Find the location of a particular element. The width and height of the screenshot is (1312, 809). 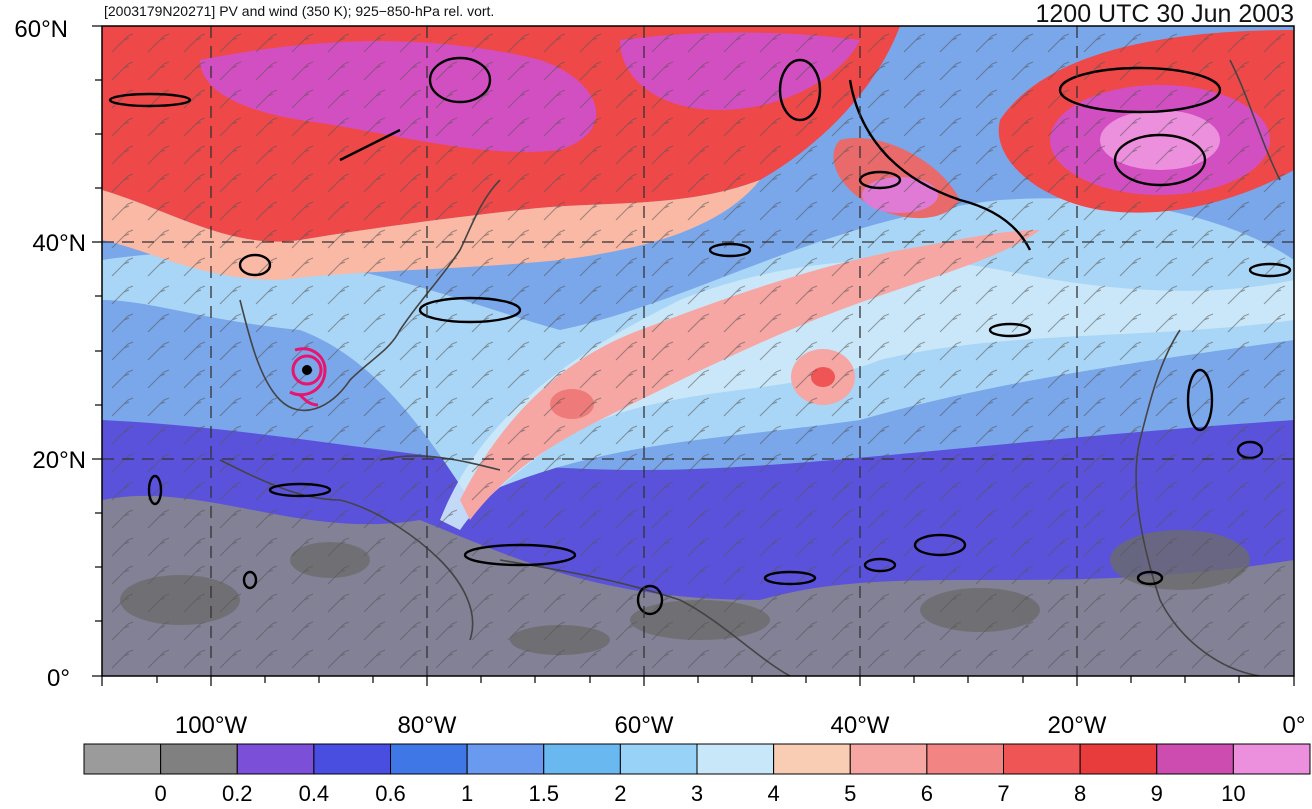

colorbar-label: 10 is located at coordinates (1233, 792).